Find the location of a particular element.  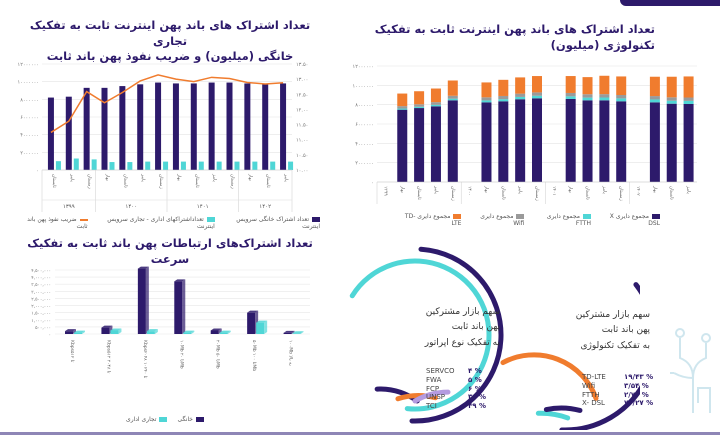

pie-legend-item: UNSP ۳۶ % is located at coordinates (456, 397).